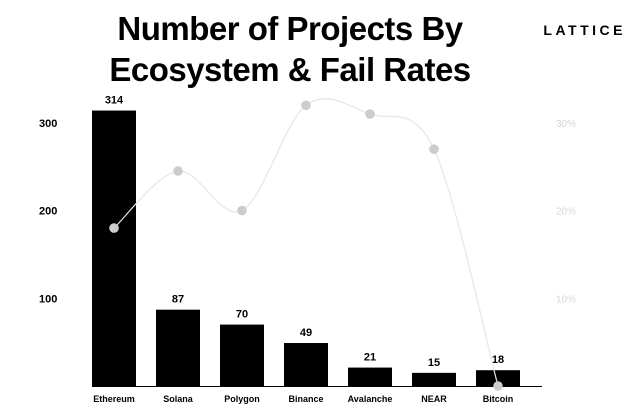  I want to click on chart-title-line-2: Ecosystem & Fail Rates, so click(290, 69).